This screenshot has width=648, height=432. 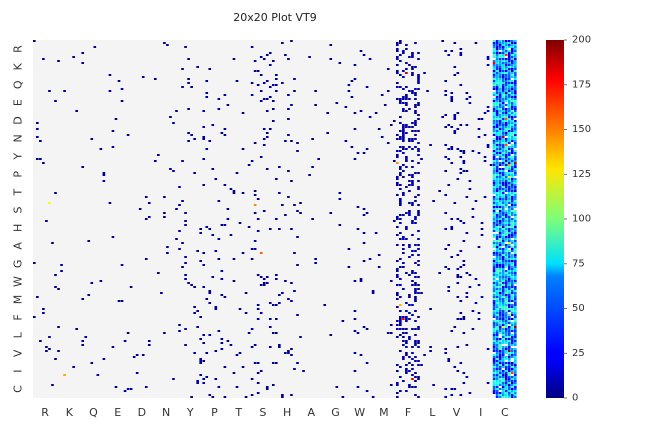 I want to click on y-tick-label: V, so click(x=18, y=353).